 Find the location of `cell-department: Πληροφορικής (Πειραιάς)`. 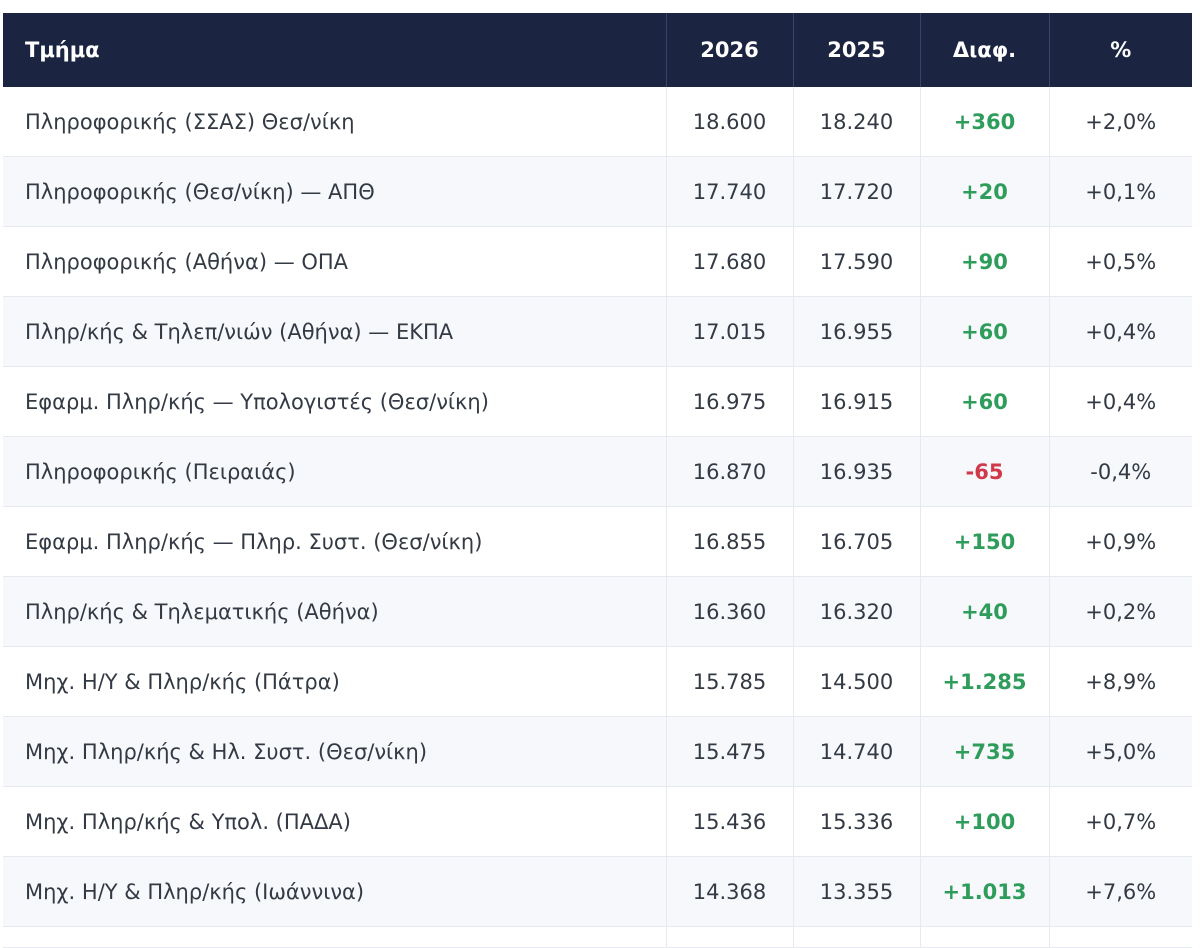

cell-department: Πληροφορικής (Πειραιάς) is located at coordinates (335, 471).